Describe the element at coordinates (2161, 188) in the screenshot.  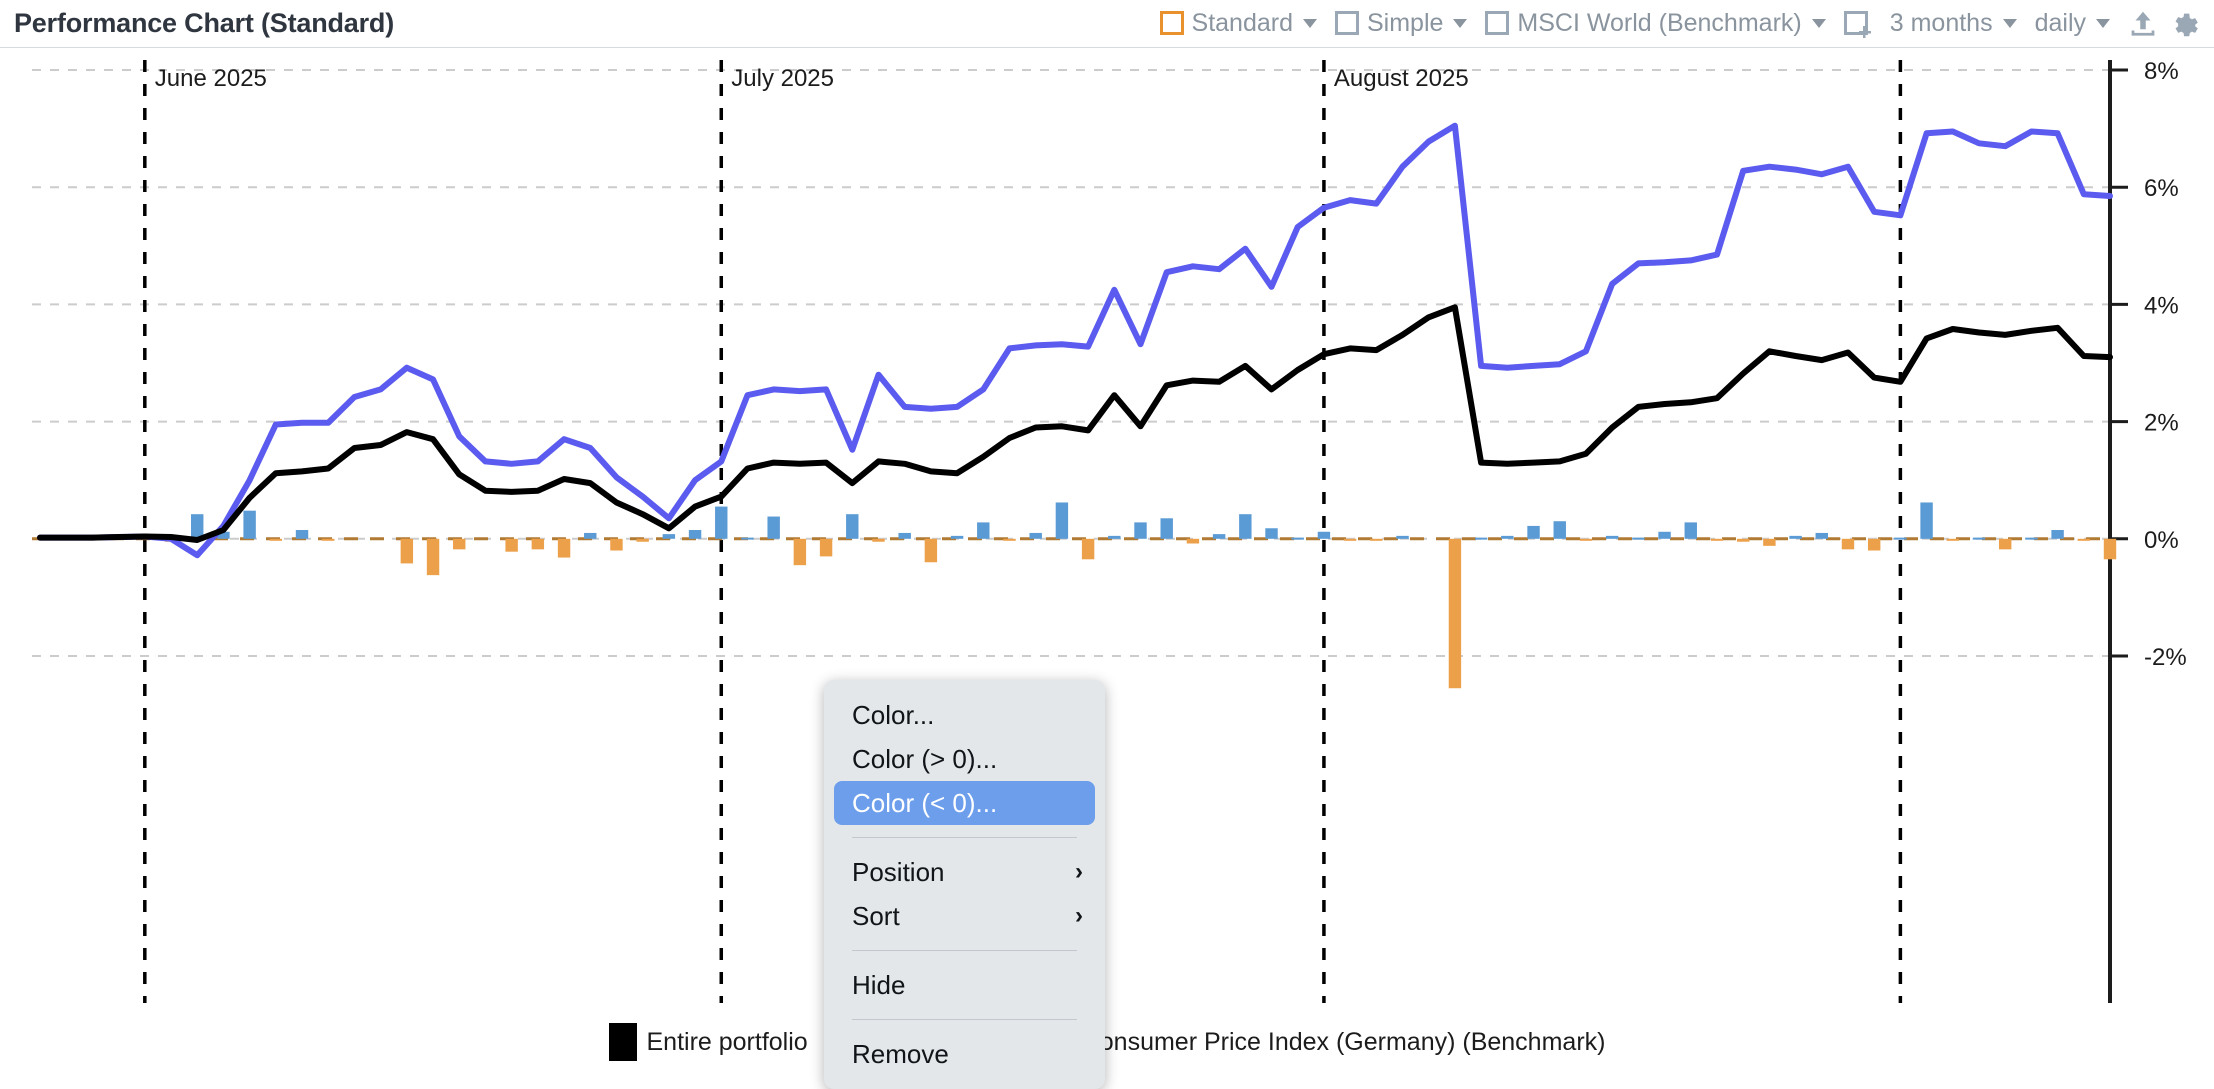
I see `y-axis-tick-label: 6%` at that location.